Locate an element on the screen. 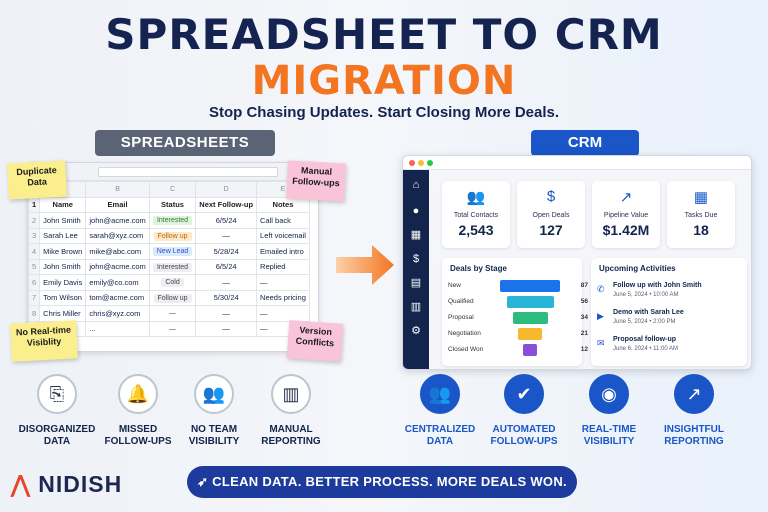 This screenshot has width=768, height=512. col-header-name: Name is located at coordinates (63, 204).